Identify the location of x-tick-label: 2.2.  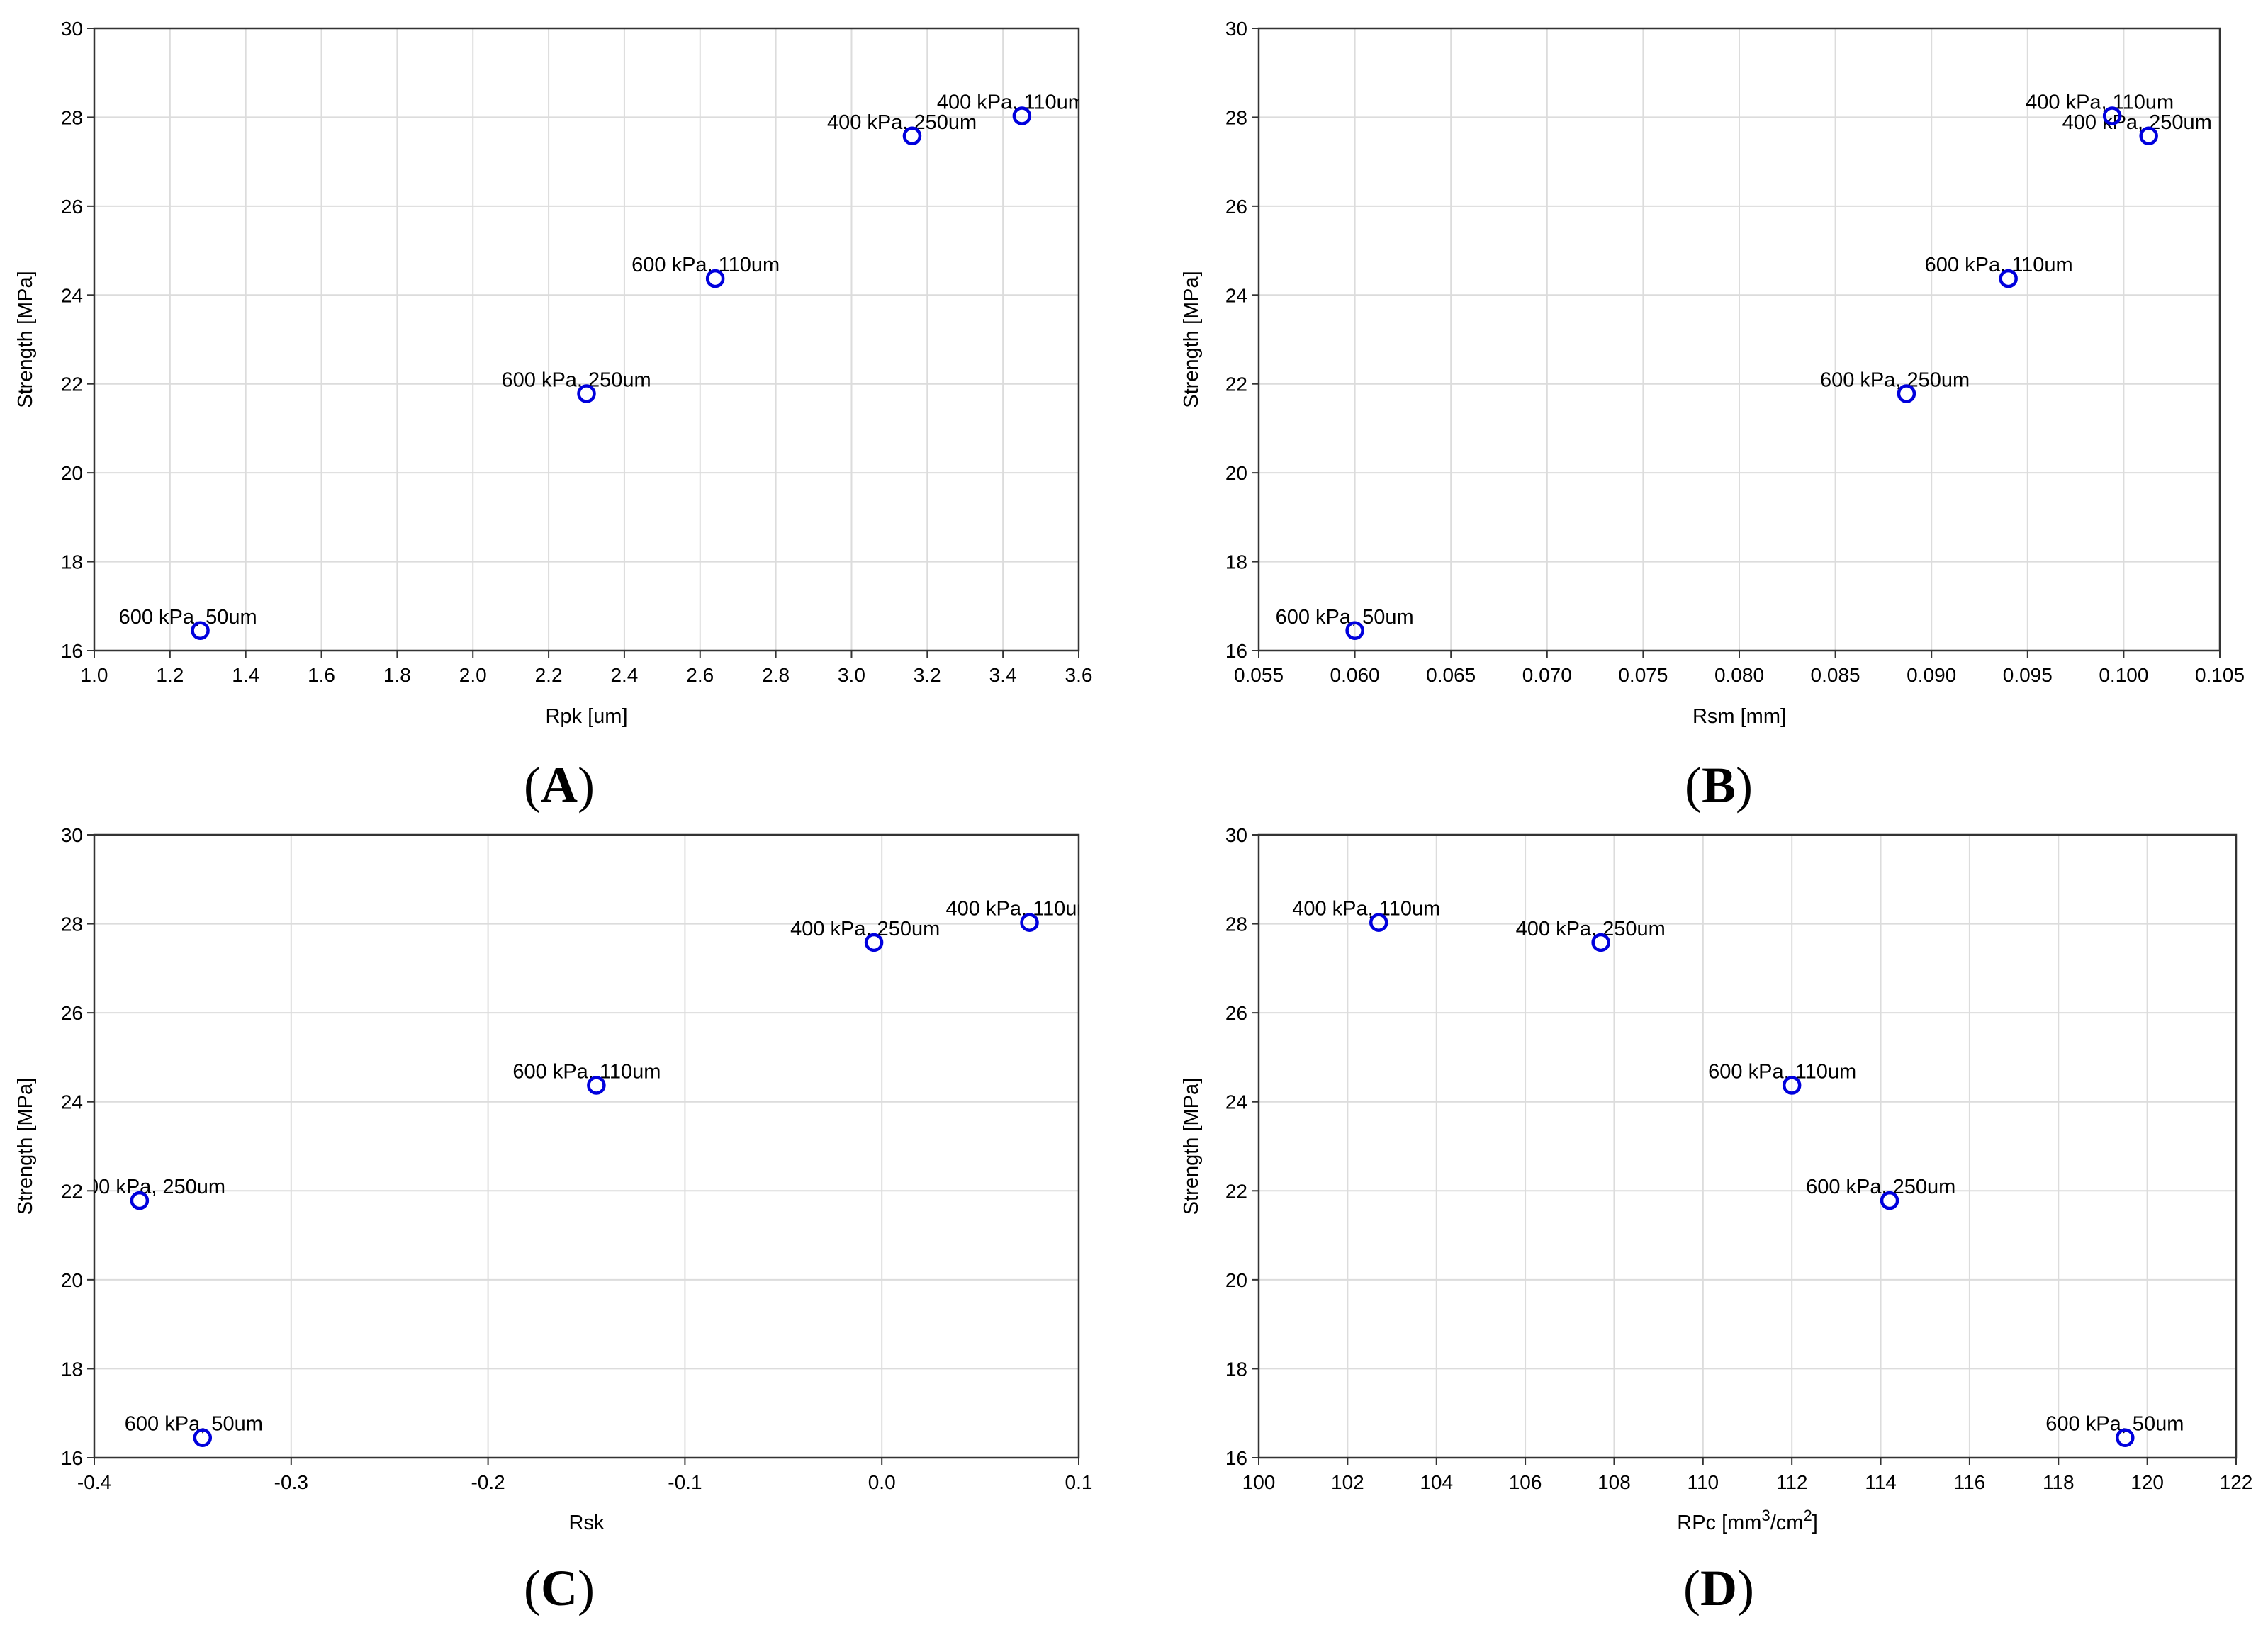
(549, 675).